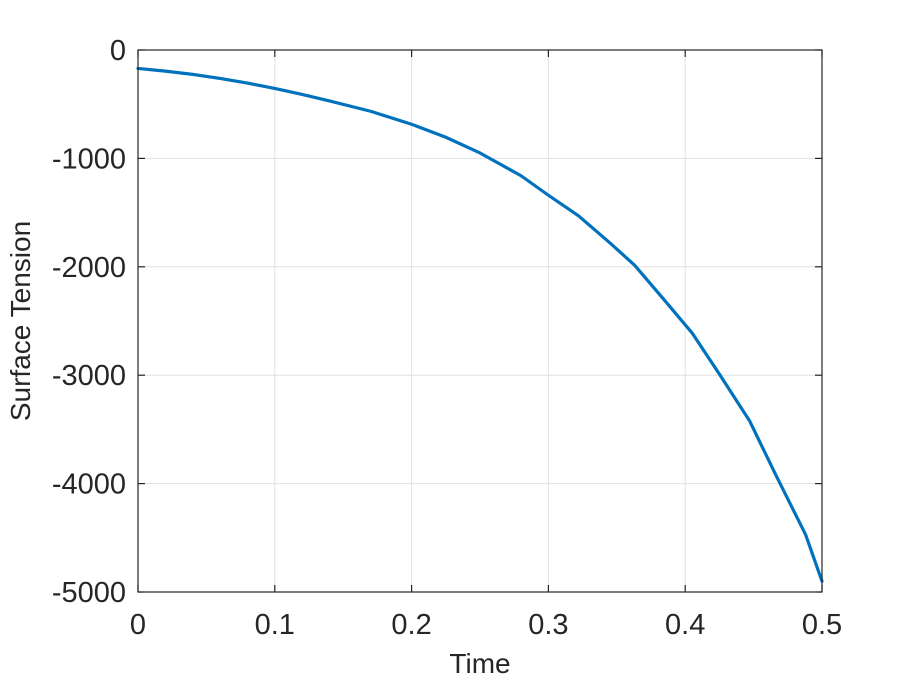 The image size is (908, 685). What do you see at coordinates (89, 485) in the screenshot?
I see `y-tick-label: -4000` at bounding box center [89, 485].